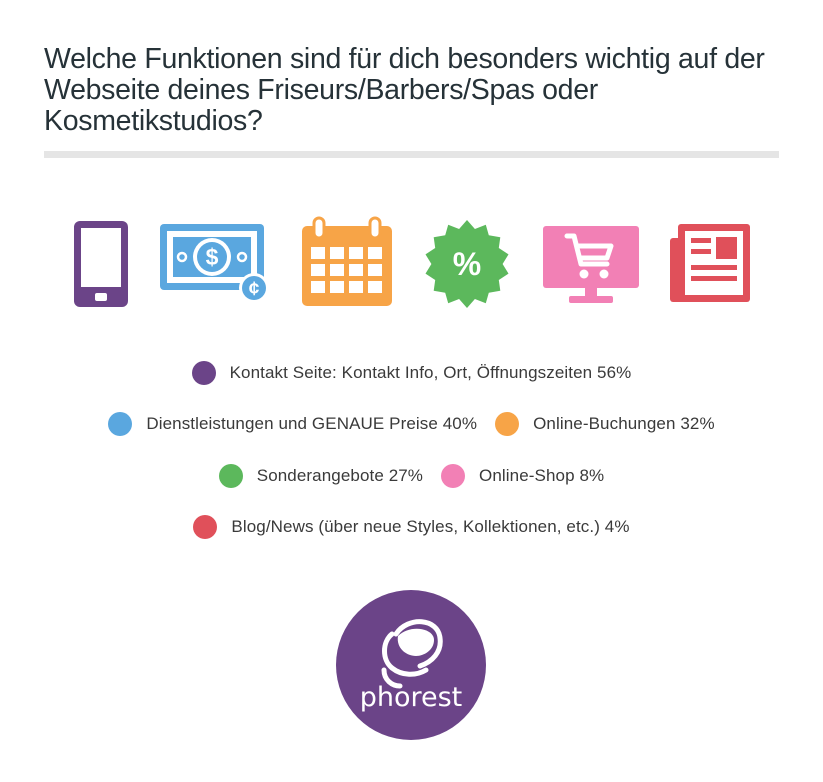 The width and height of the screenshot is (823, 782). I want to click on banknote-dollar-icon: $ ¢, so click(214, 263).